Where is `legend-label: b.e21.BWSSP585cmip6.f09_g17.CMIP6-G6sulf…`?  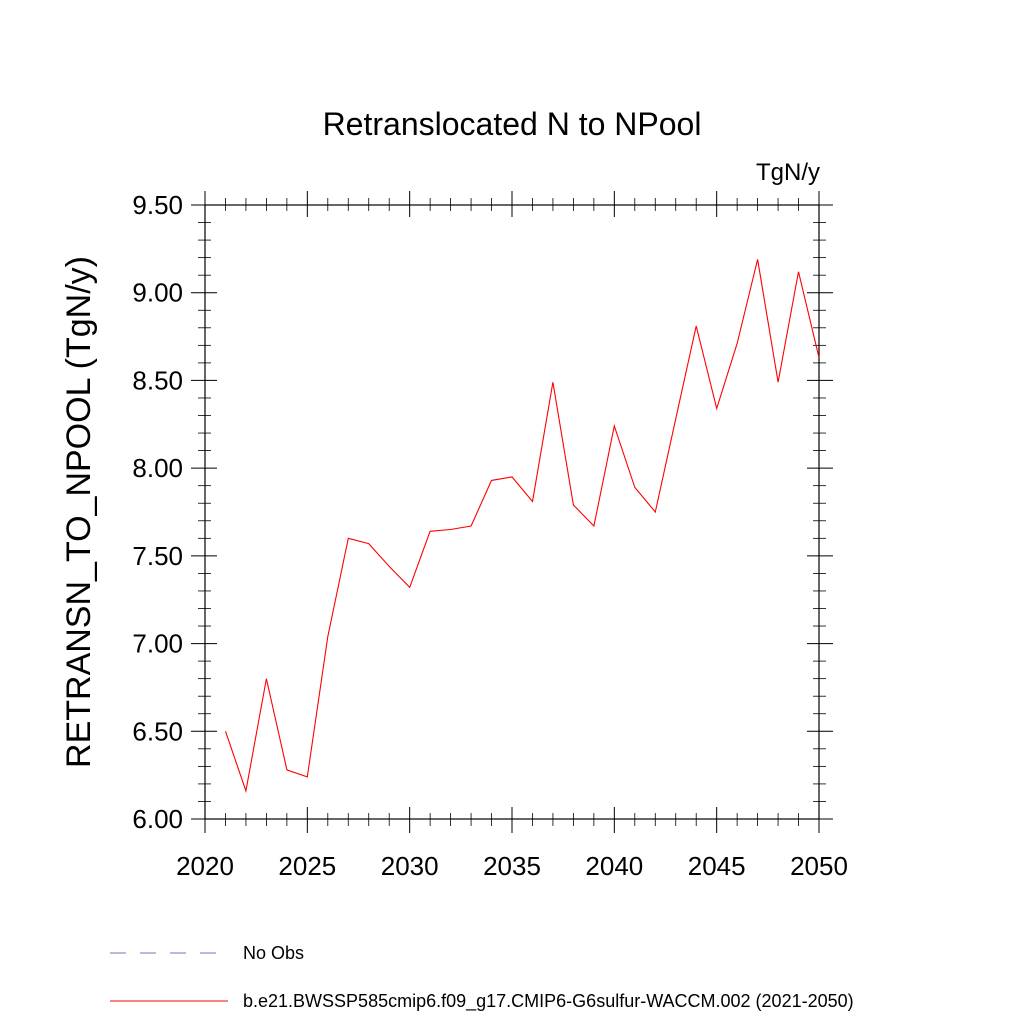 legend-label: b.e21.BWSSP585cmip6.f09_g17.CMIP6-G6sulf… is located at coordinates (548, 1001).